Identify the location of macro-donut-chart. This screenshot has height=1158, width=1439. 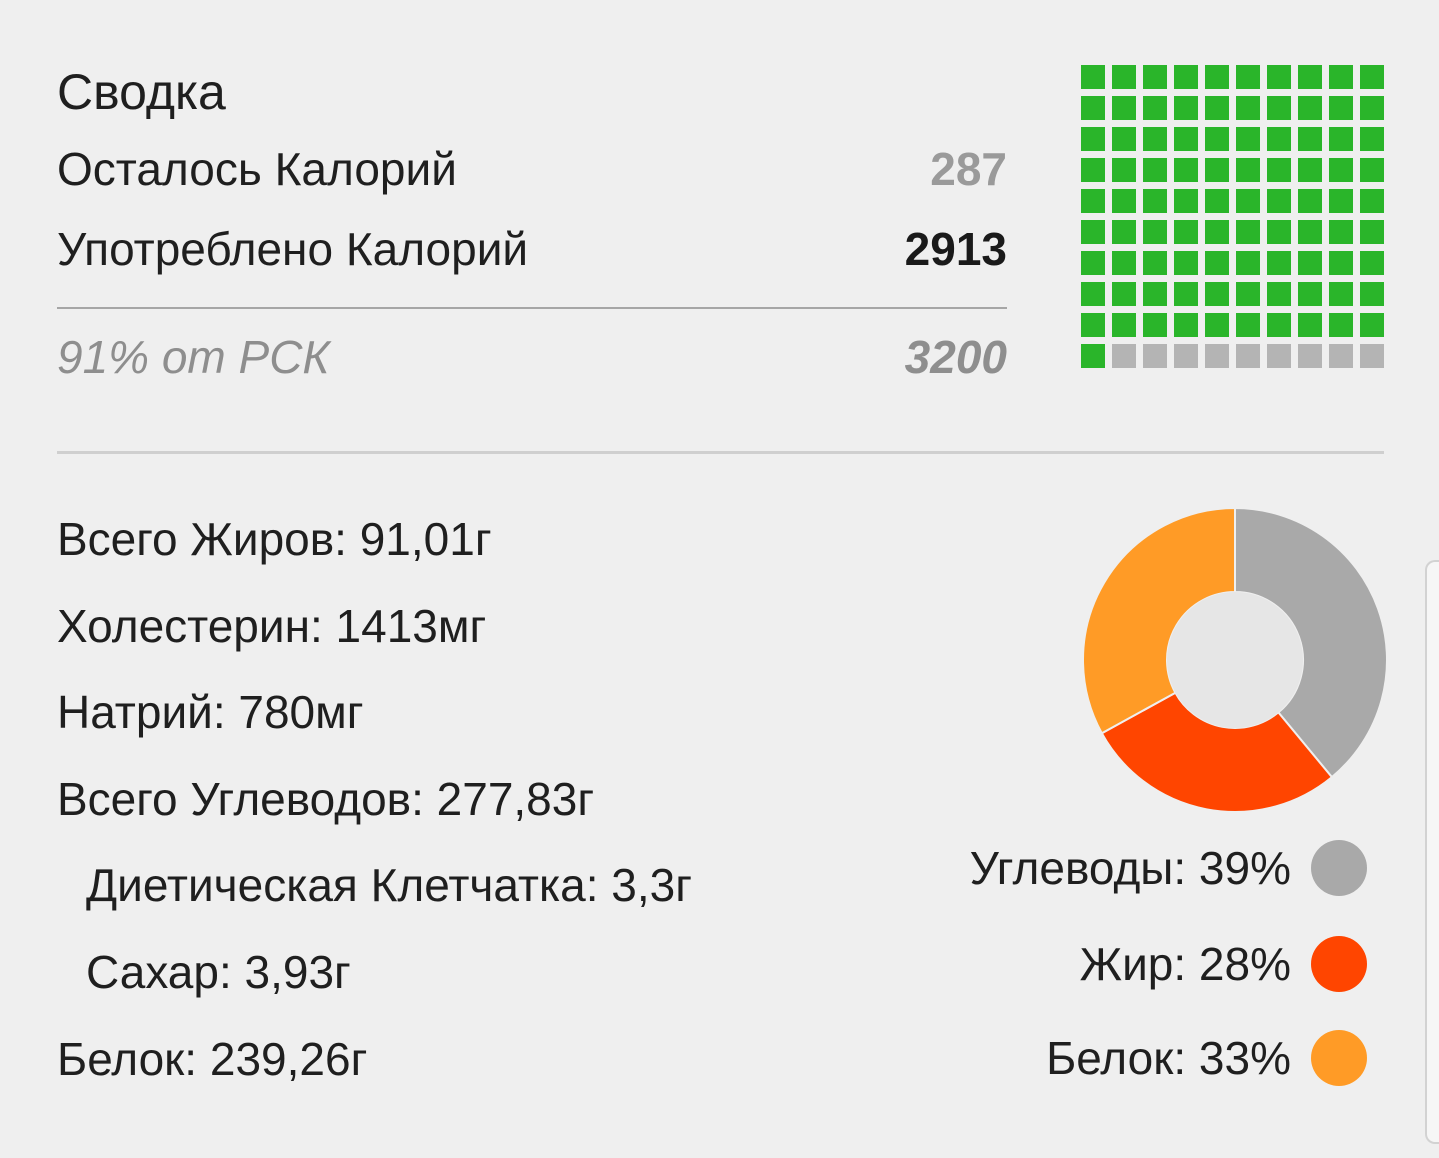
(1235, 659).